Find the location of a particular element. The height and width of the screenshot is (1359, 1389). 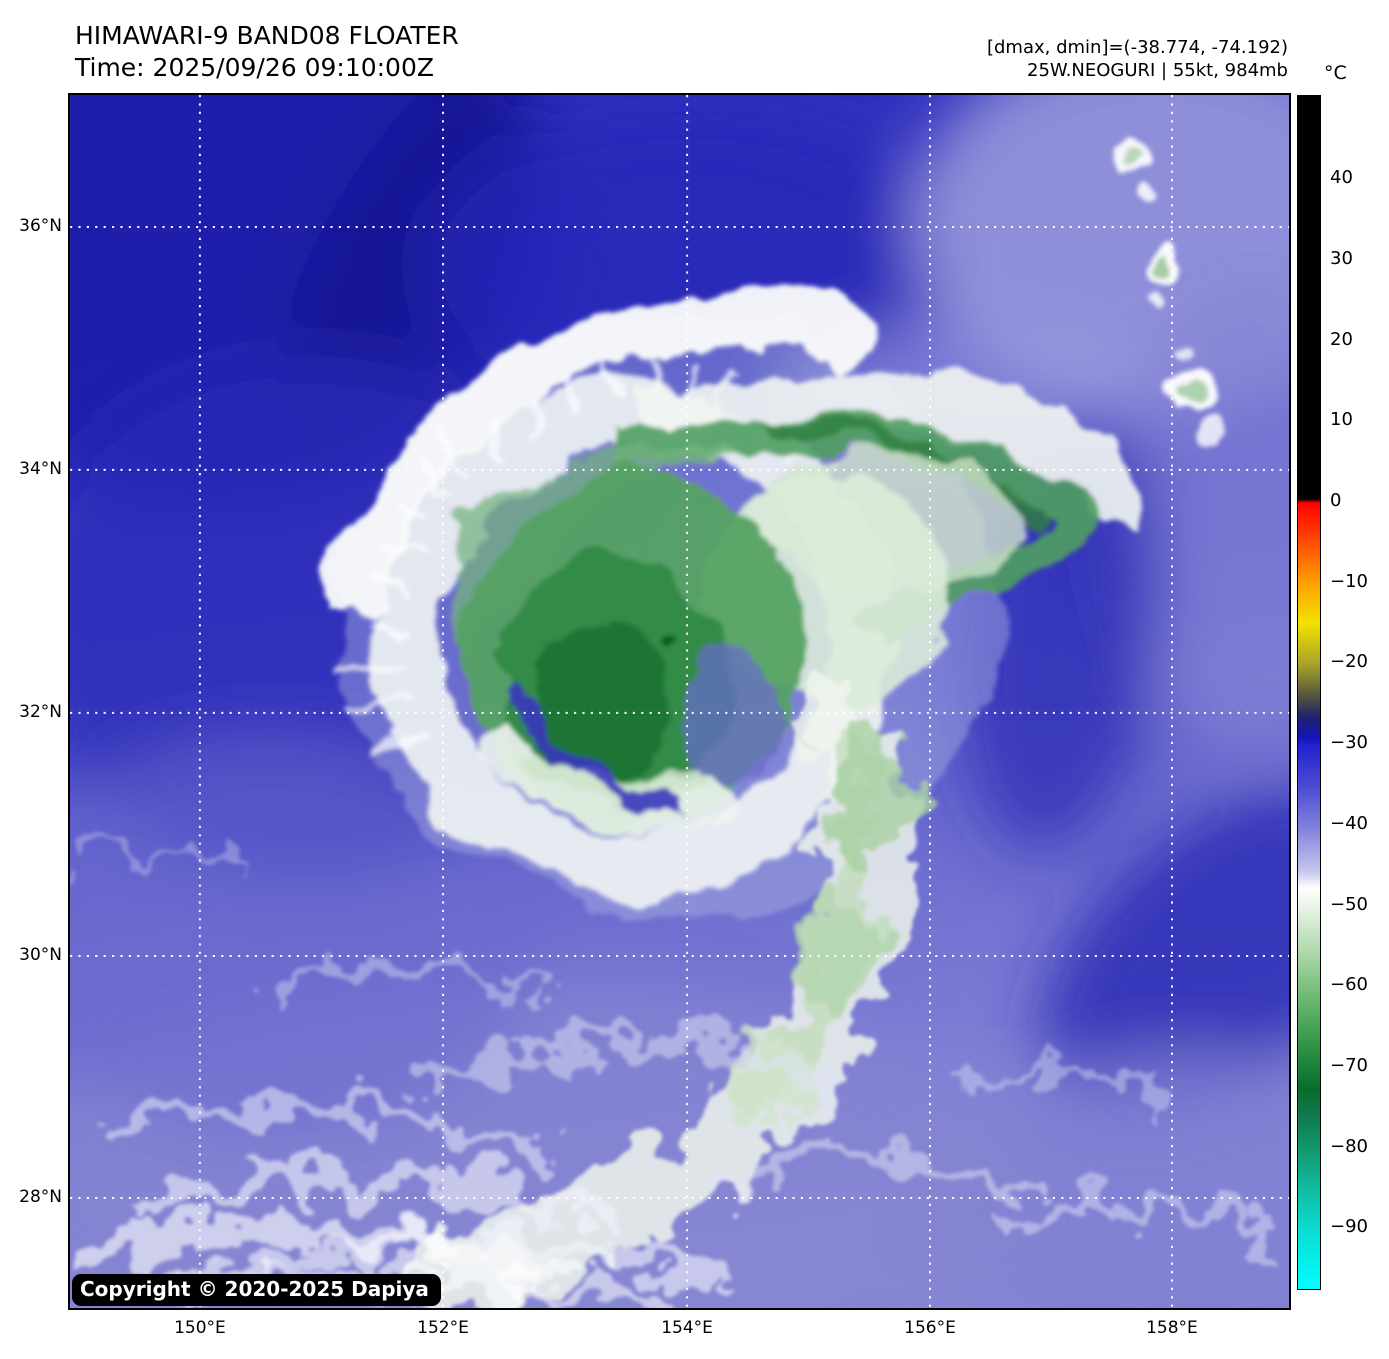

copyright-badge: Copyright © 2020-2025 Dapiya is located at coordinates (256, 1290).